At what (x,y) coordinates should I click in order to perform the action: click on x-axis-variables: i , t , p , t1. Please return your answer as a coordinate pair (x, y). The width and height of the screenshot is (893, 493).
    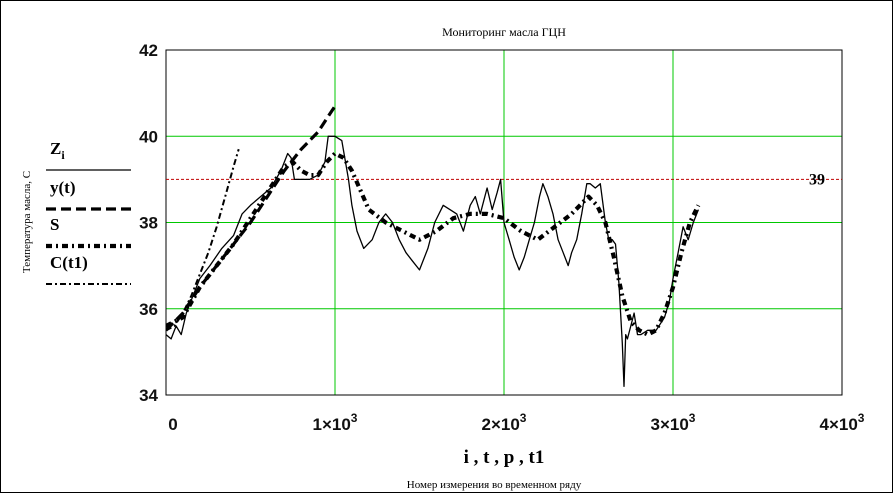
    Looking at the image, I should click on (504, 457).